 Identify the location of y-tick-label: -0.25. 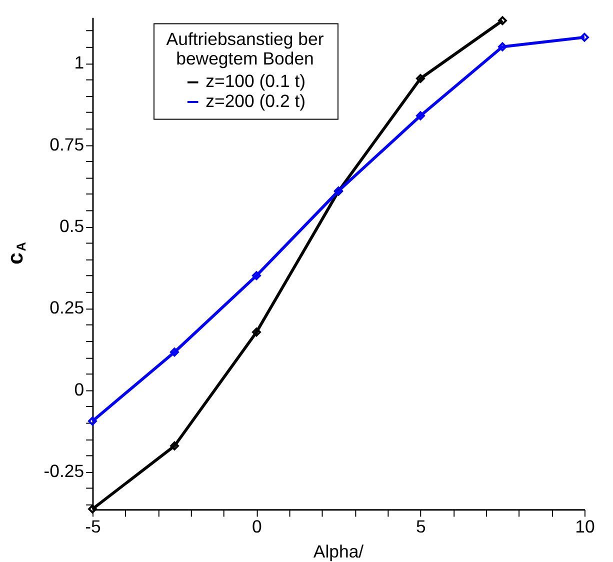
(64, 471).